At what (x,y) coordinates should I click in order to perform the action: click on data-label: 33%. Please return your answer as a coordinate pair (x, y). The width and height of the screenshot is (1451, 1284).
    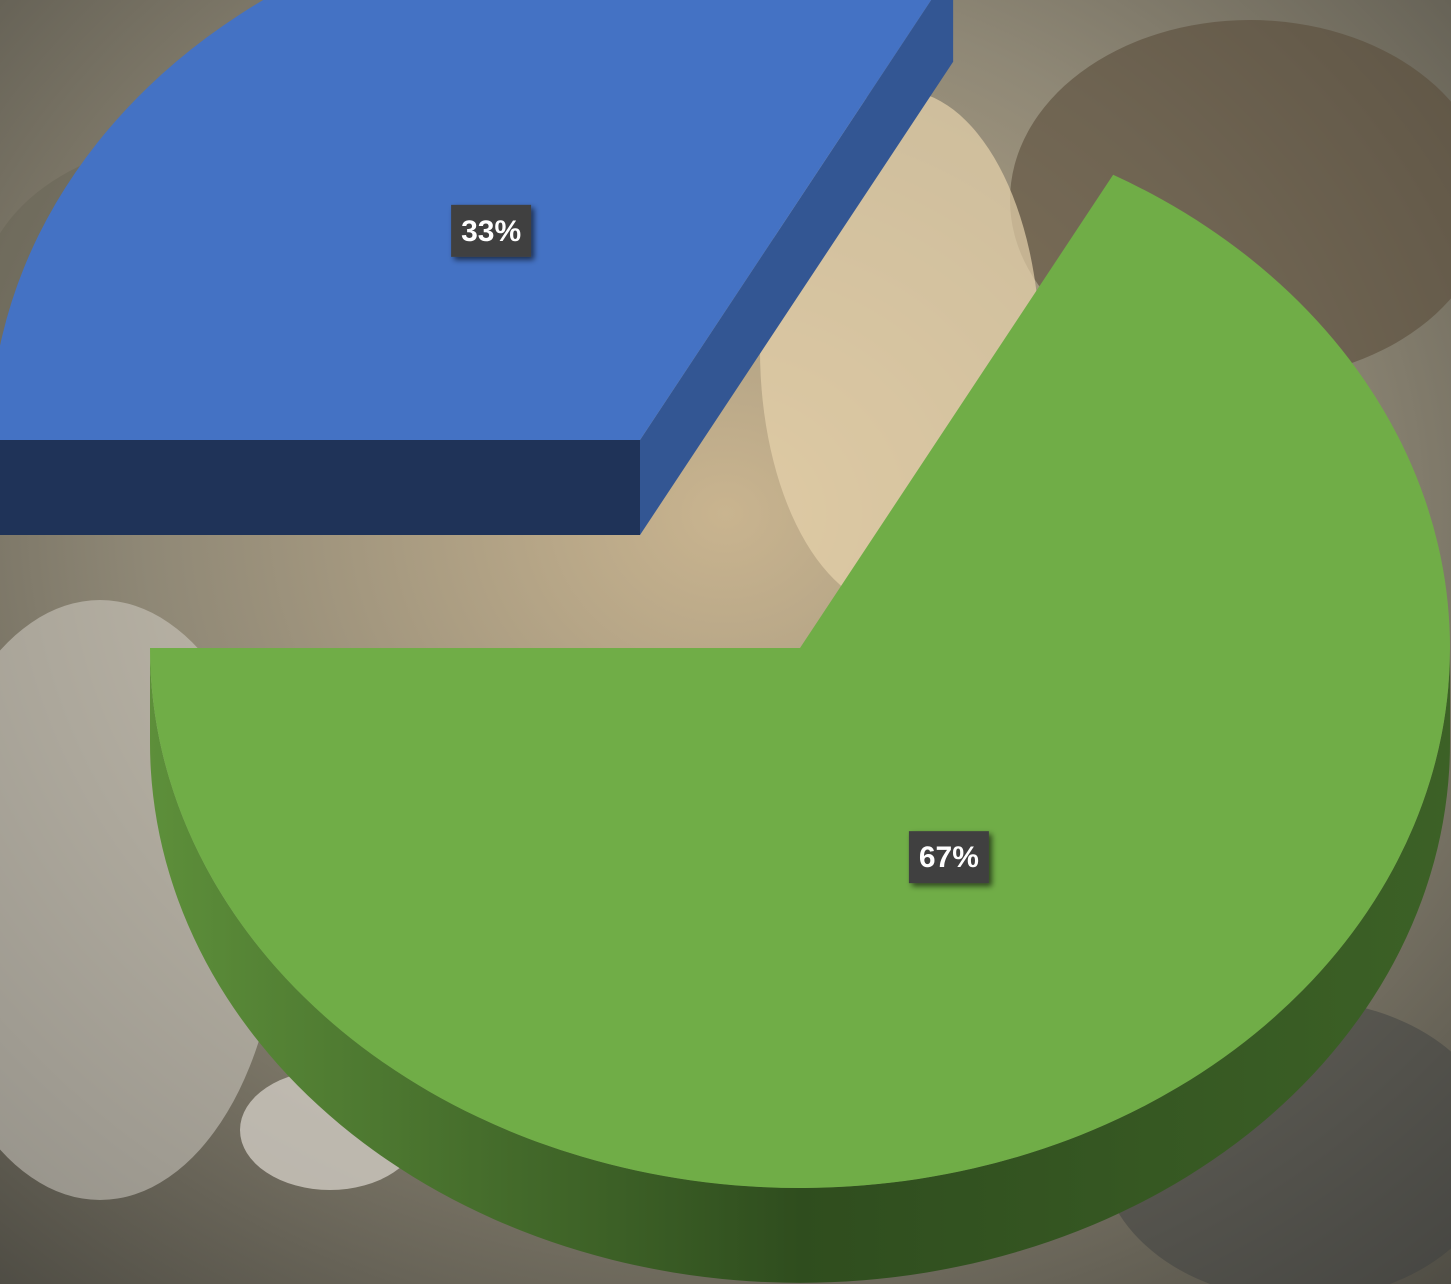
    Looking at the image, I should click on (491, 231).